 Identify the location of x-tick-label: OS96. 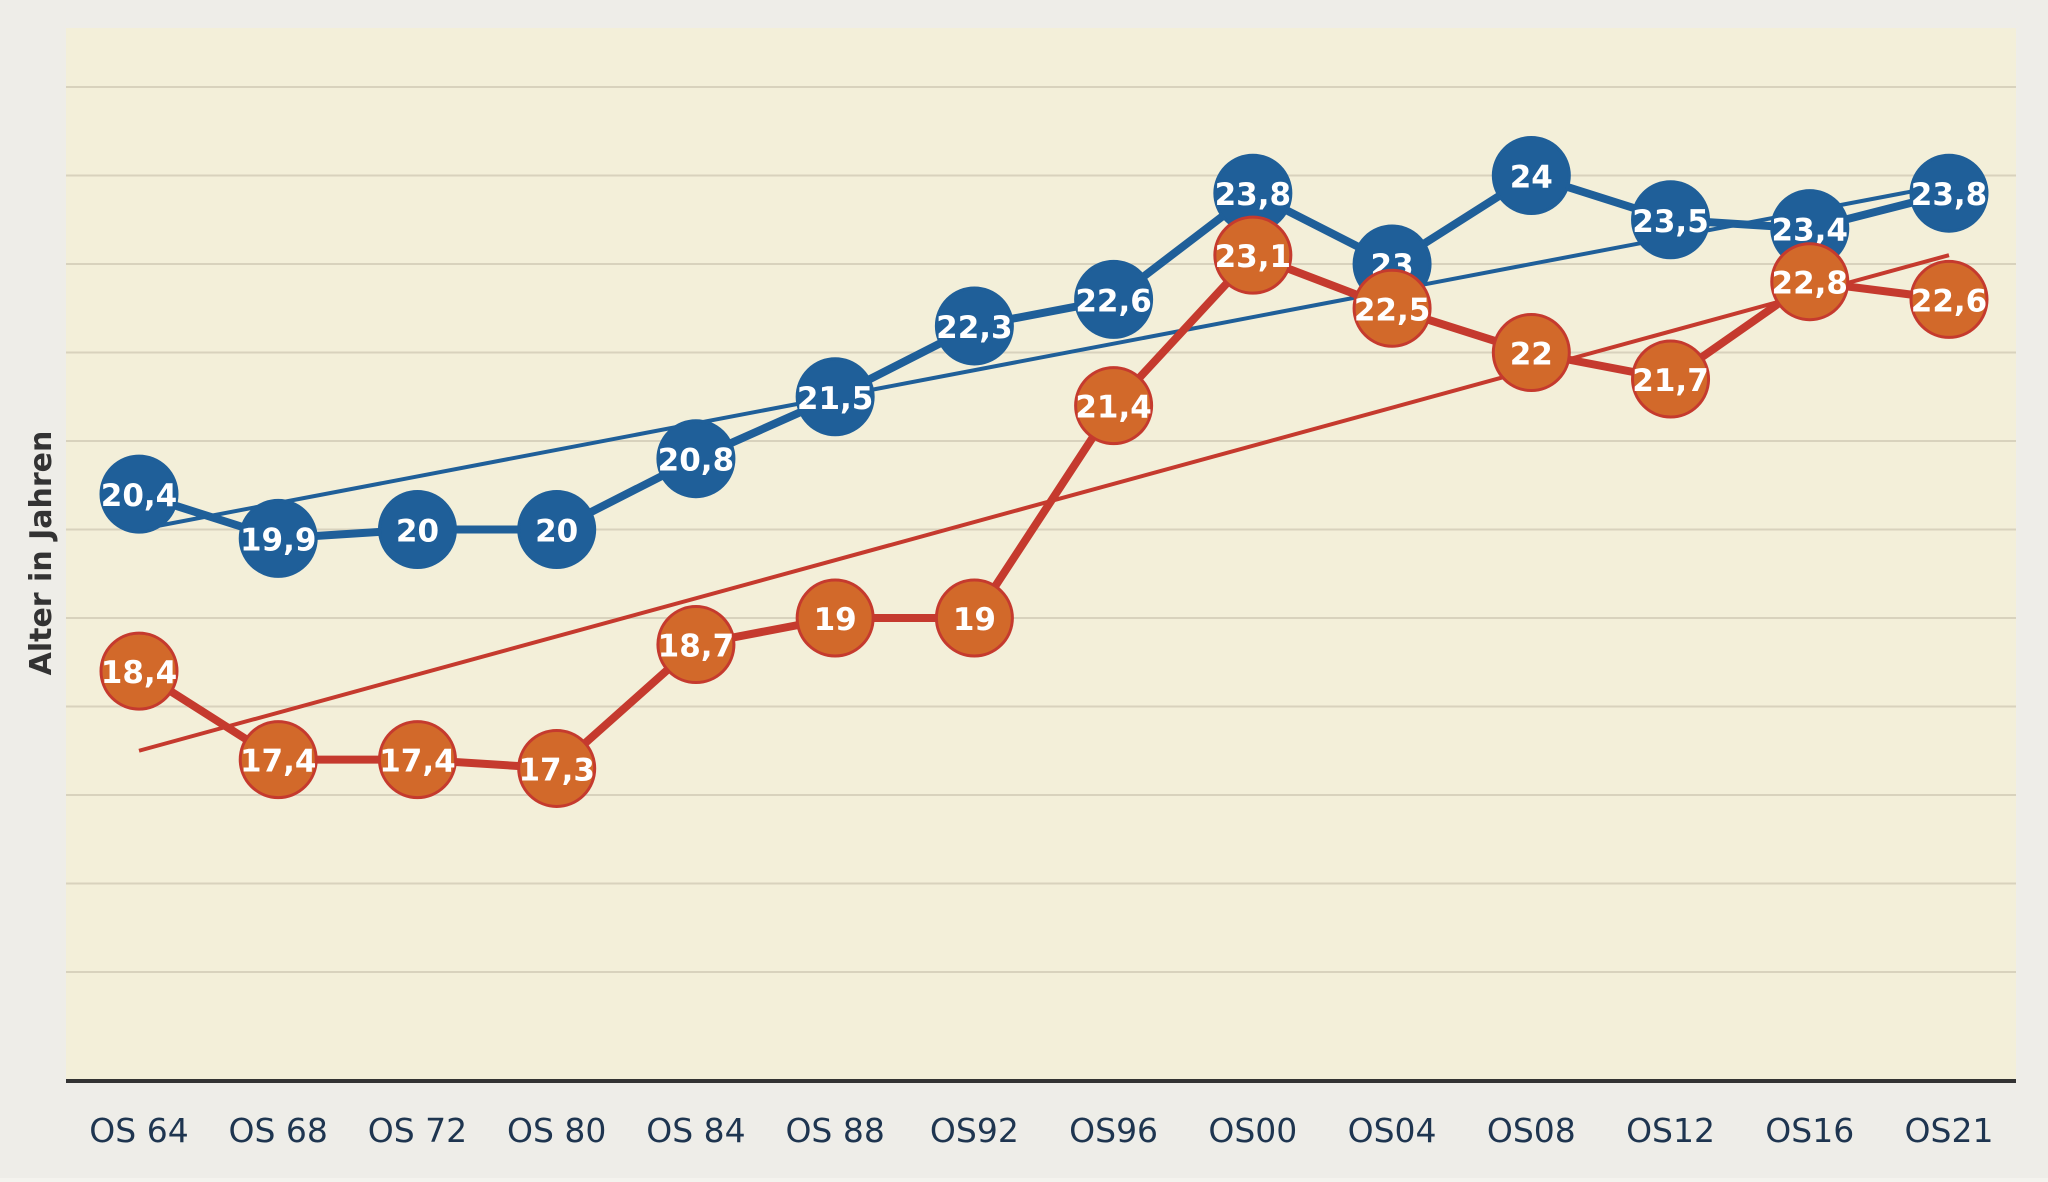
(1113, 1130).